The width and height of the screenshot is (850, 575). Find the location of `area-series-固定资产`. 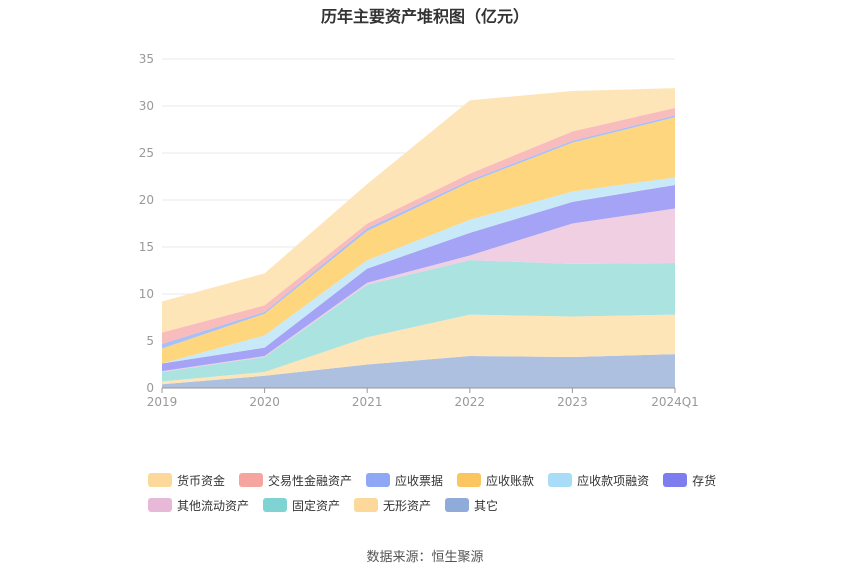

area-series-固定资产 is located at coordinates (418, 321).